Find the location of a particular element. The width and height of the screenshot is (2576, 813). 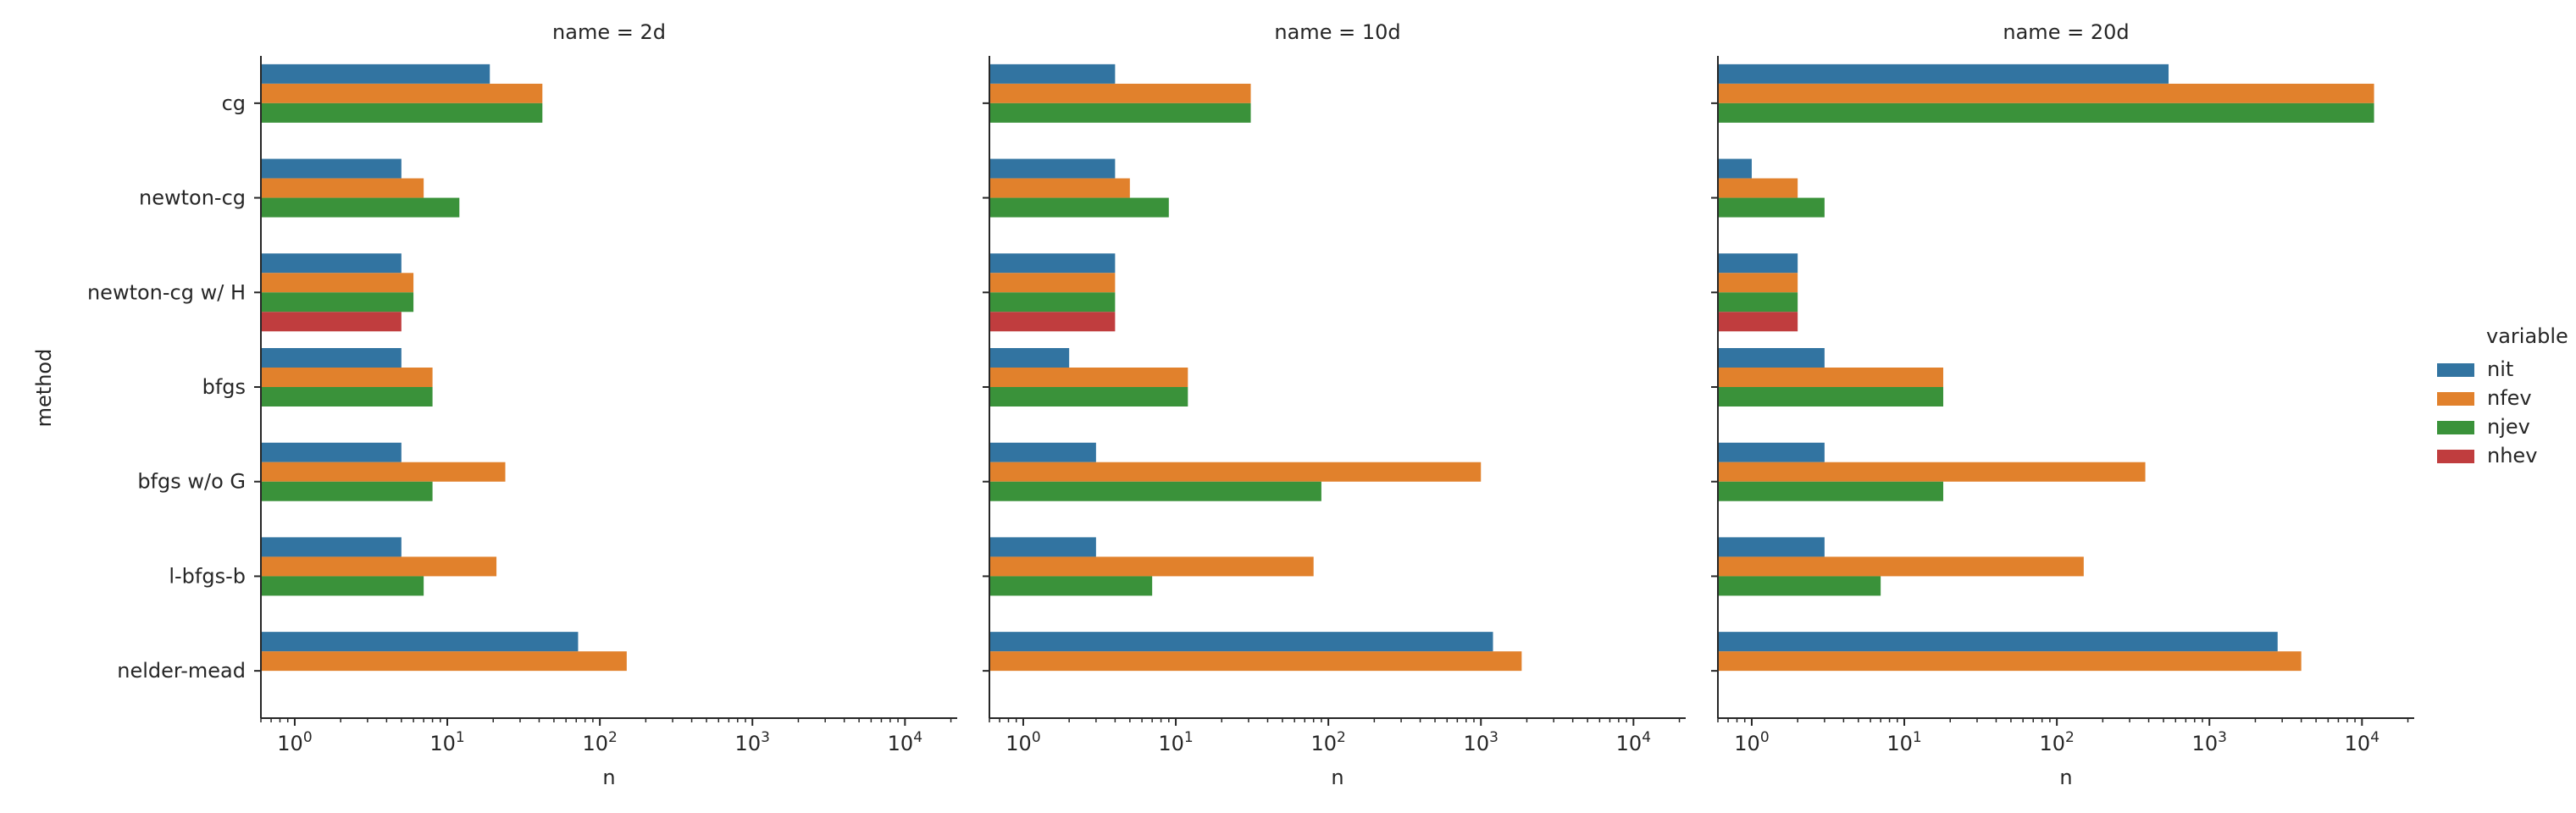

legend-title: variable is located at coordinates (2527, 336).